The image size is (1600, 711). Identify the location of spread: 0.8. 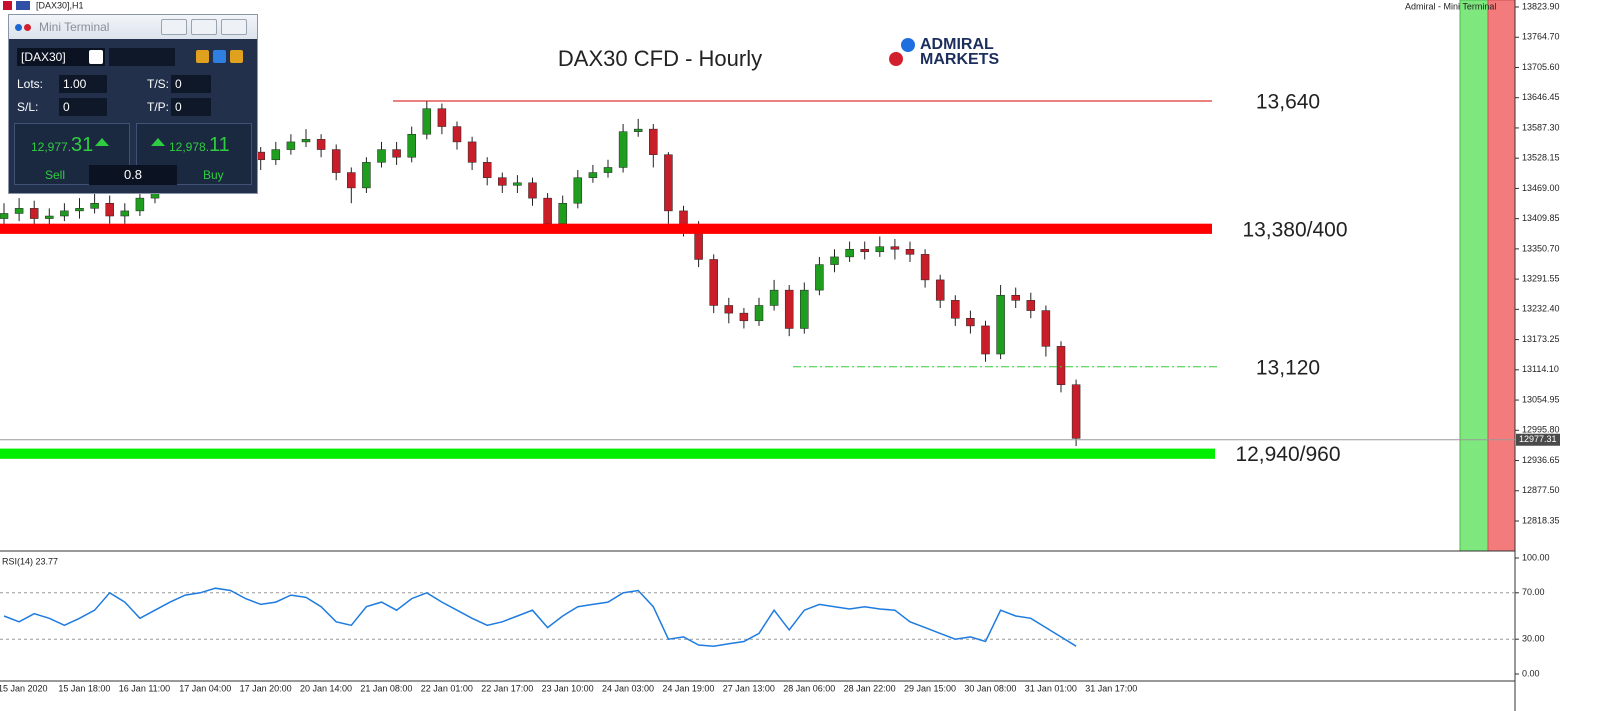
(133, 175).